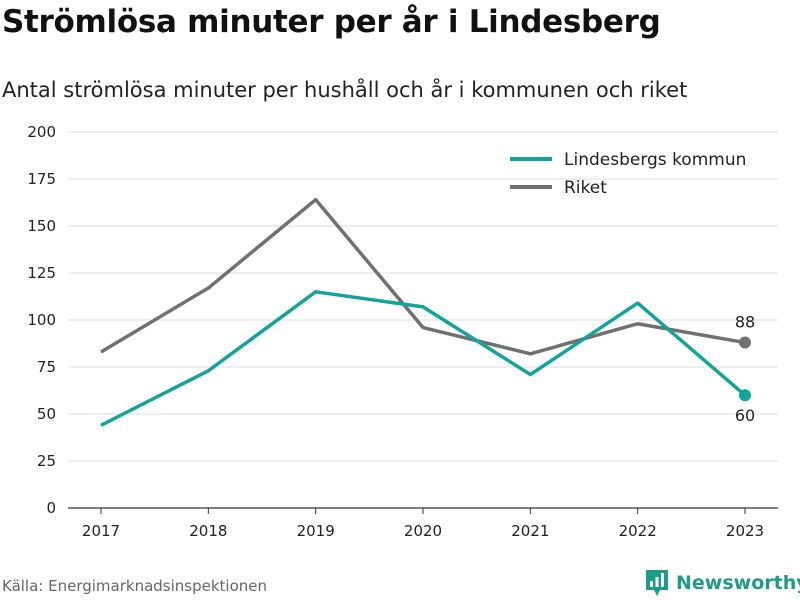  Describe the element at coordinates (657, 583) in the screenshot. I see `newsworthy-logo-icon` at that location.